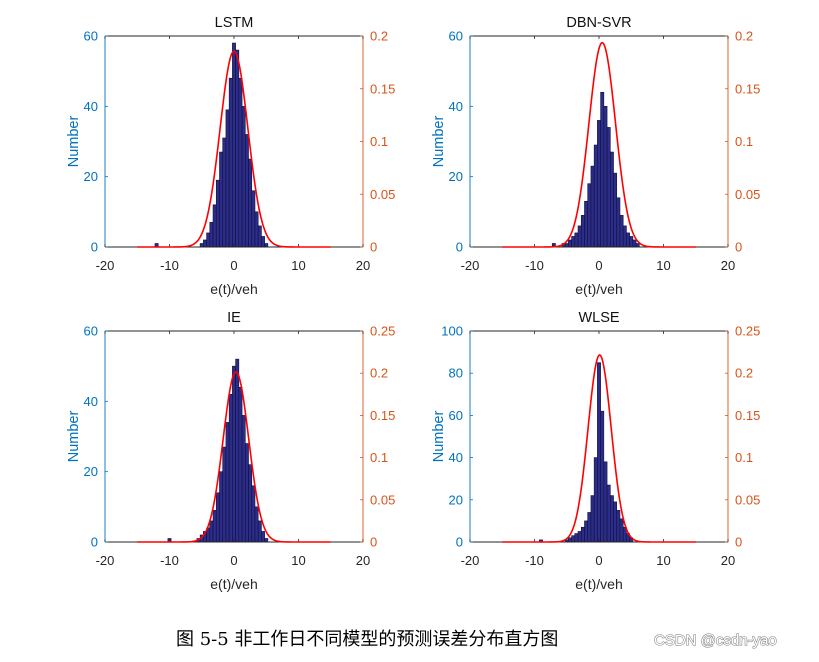 The image size is (819, 662). What do you see at coordinates (94, 247) in the screenshot?
I see `left-y-tick-label: 0` at bounding box center [94, 247].